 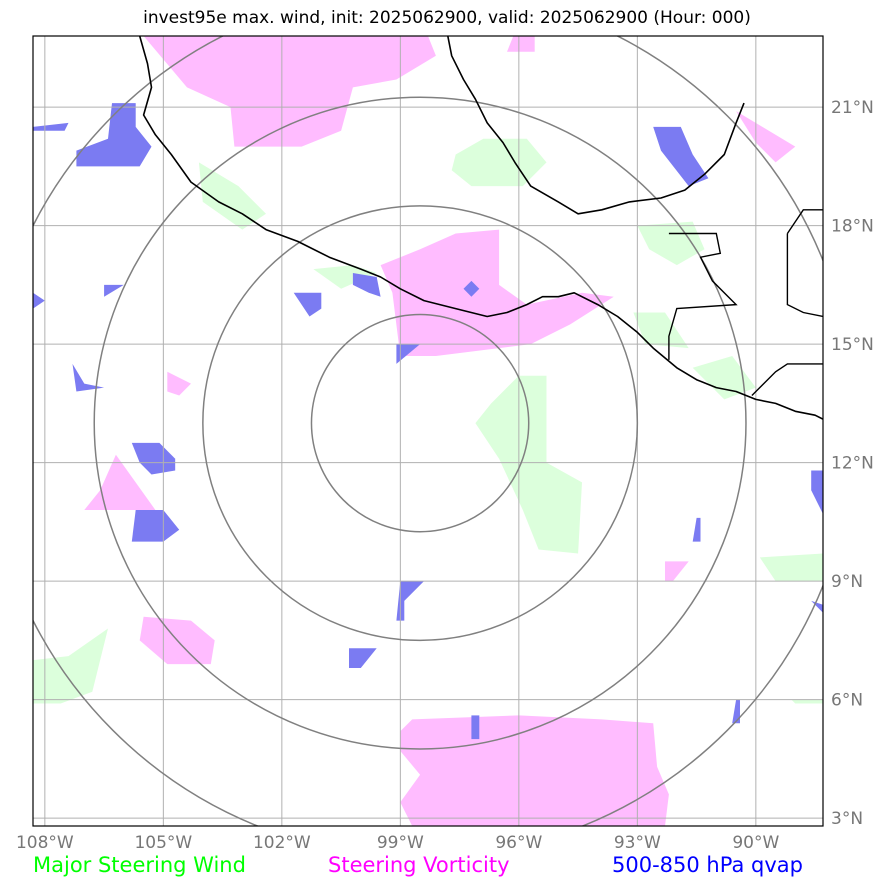 I want to click on gulf-coastline, so click(x=596, y=125).